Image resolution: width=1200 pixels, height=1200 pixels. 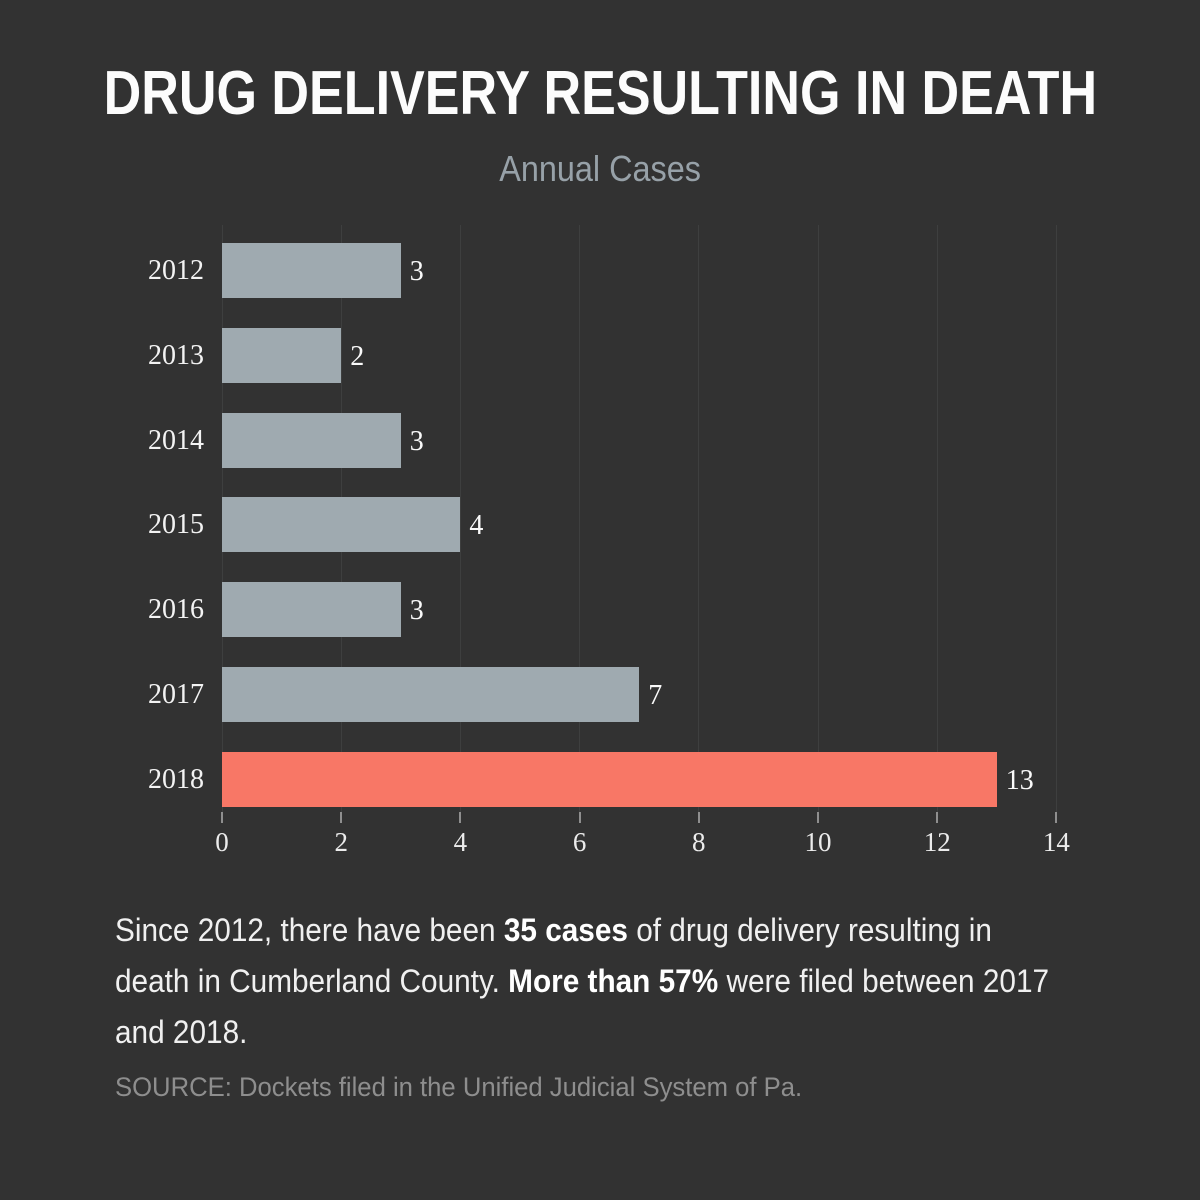 I want to click on year-label-2015: 2015, so click(x=176, y=525).